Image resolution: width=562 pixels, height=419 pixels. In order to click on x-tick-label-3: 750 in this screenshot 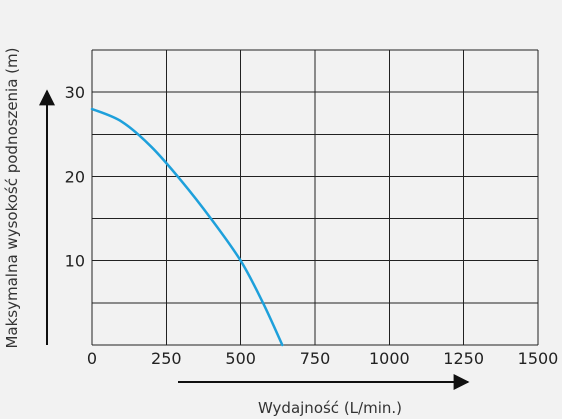, I will do `click(315, 358)`.